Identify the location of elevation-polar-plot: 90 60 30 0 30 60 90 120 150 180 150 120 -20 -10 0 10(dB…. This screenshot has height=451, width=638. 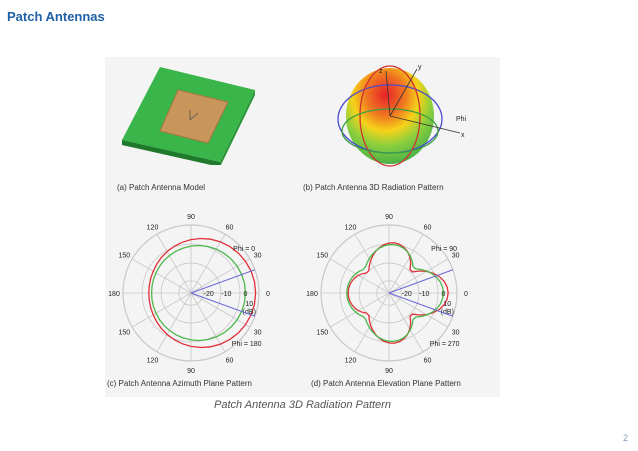
(387, 294).